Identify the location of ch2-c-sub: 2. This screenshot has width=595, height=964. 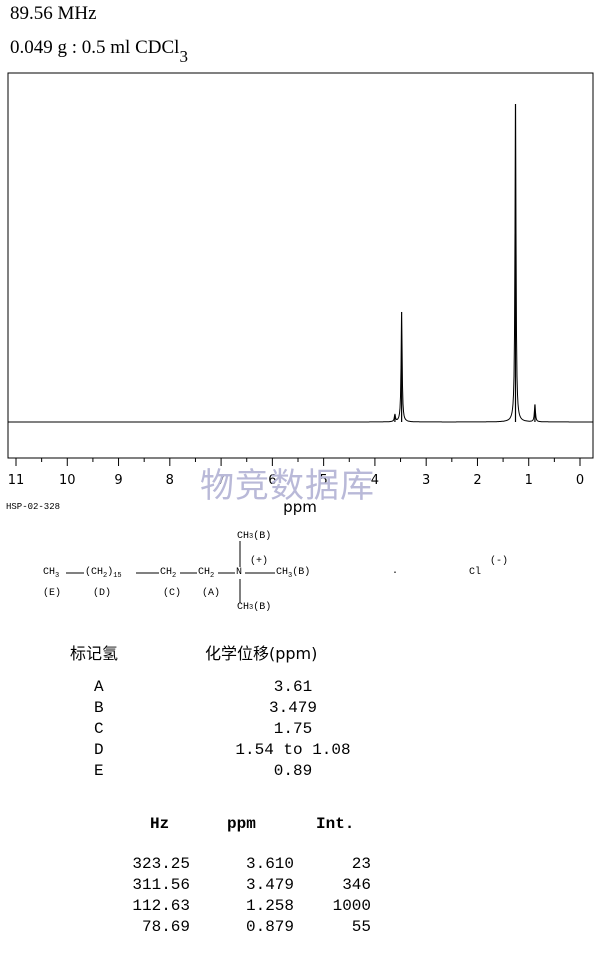
(174, 576).